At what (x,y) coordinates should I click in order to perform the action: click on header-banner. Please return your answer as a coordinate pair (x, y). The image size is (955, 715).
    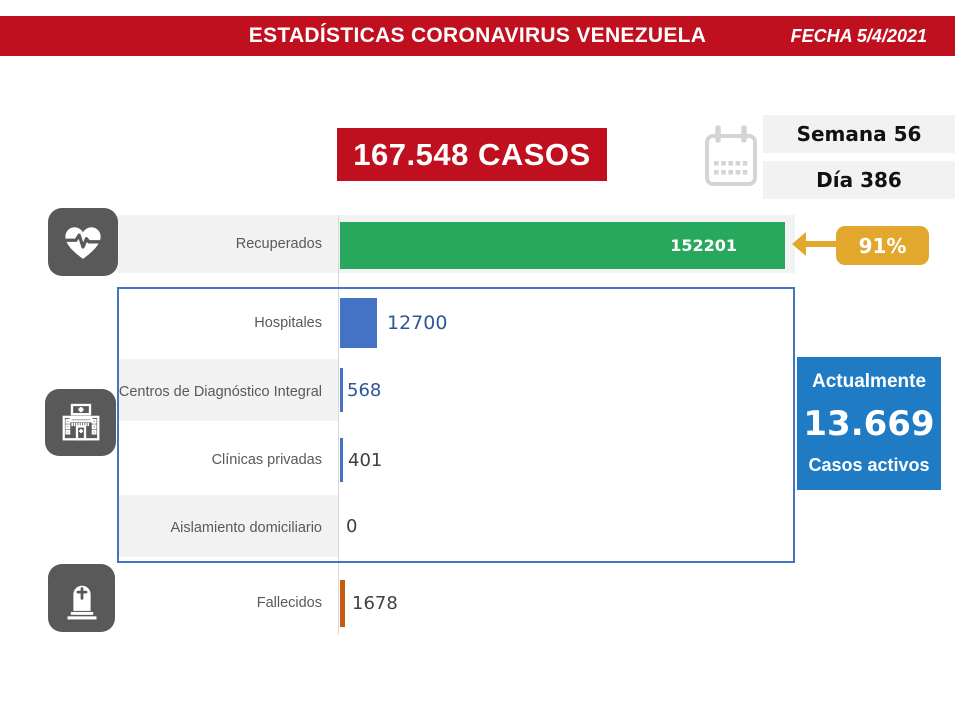
    Looking at the image, I should click on (477, 36).